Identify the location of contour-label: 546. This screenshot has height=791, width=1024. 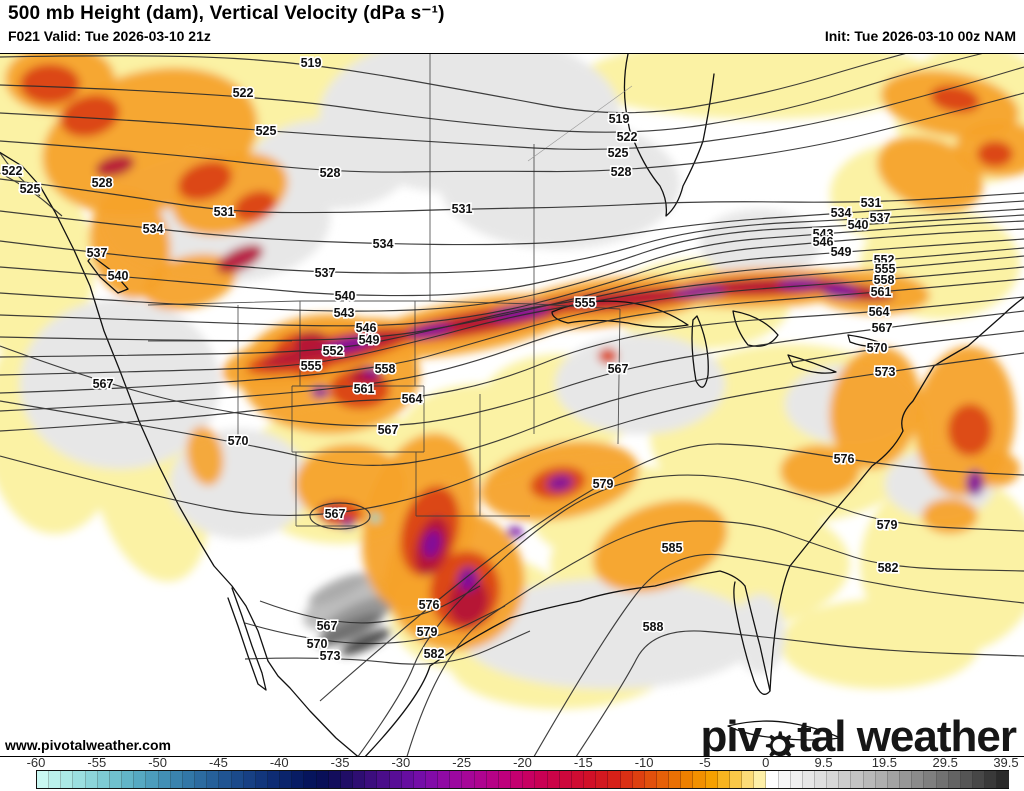
(823, 242).